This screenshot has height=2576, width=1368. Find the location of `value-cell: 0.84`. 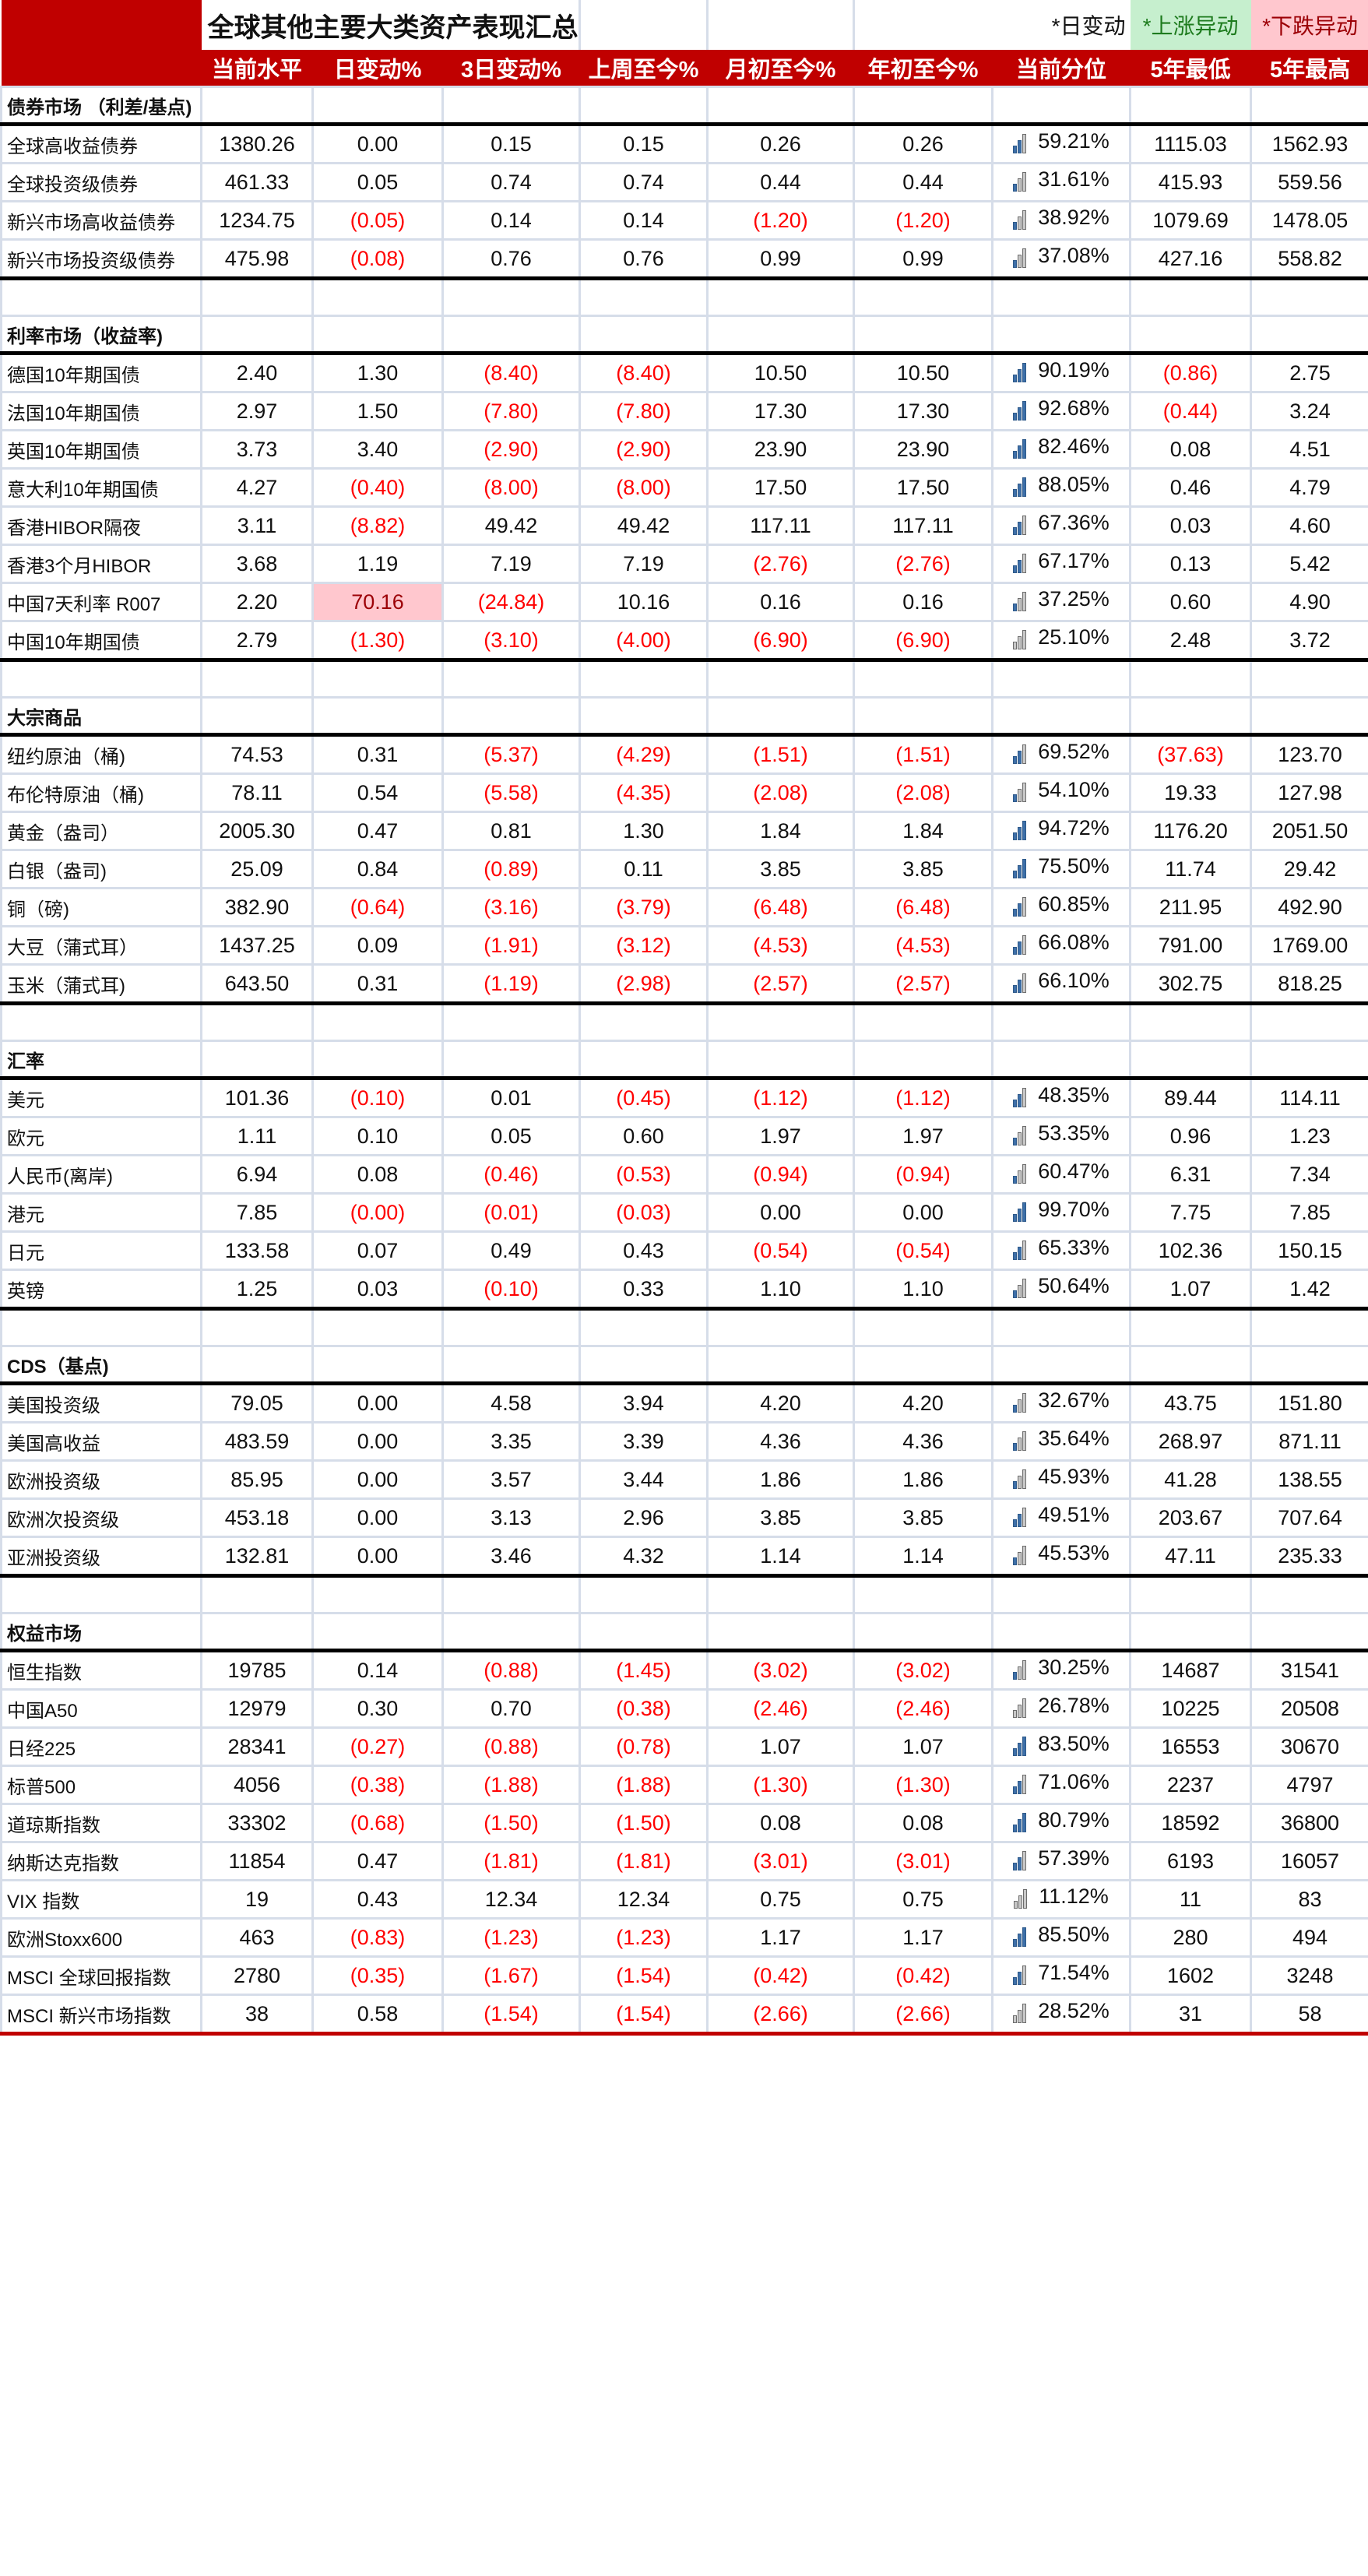

value-cell: 0.84 is located at coordinates (378, 869).